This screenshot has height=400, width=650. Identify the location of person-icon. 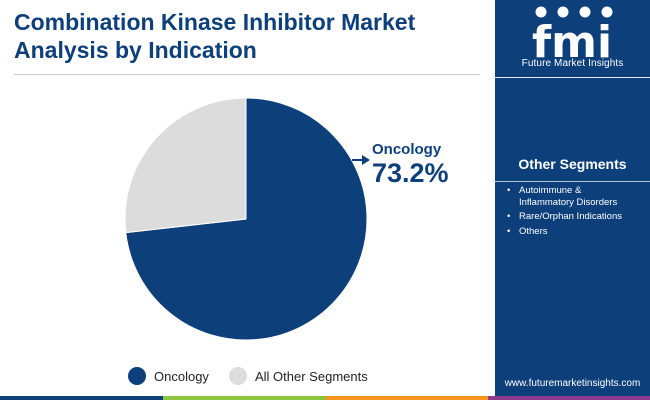
(607, 12).